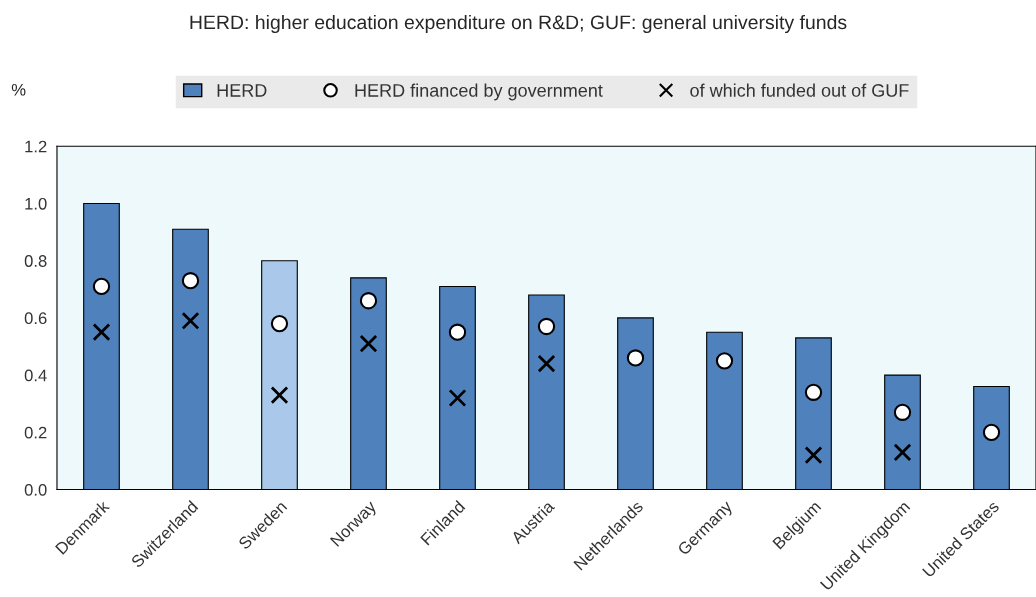 The width and height of the screenshot is (1036, 597). What do you see at coordinates (518, 24) in the screenshot?
I see `chart-title: HERD: higher education expenditure on R&D; GUF: general university funds` at bounding box center [518, 24].